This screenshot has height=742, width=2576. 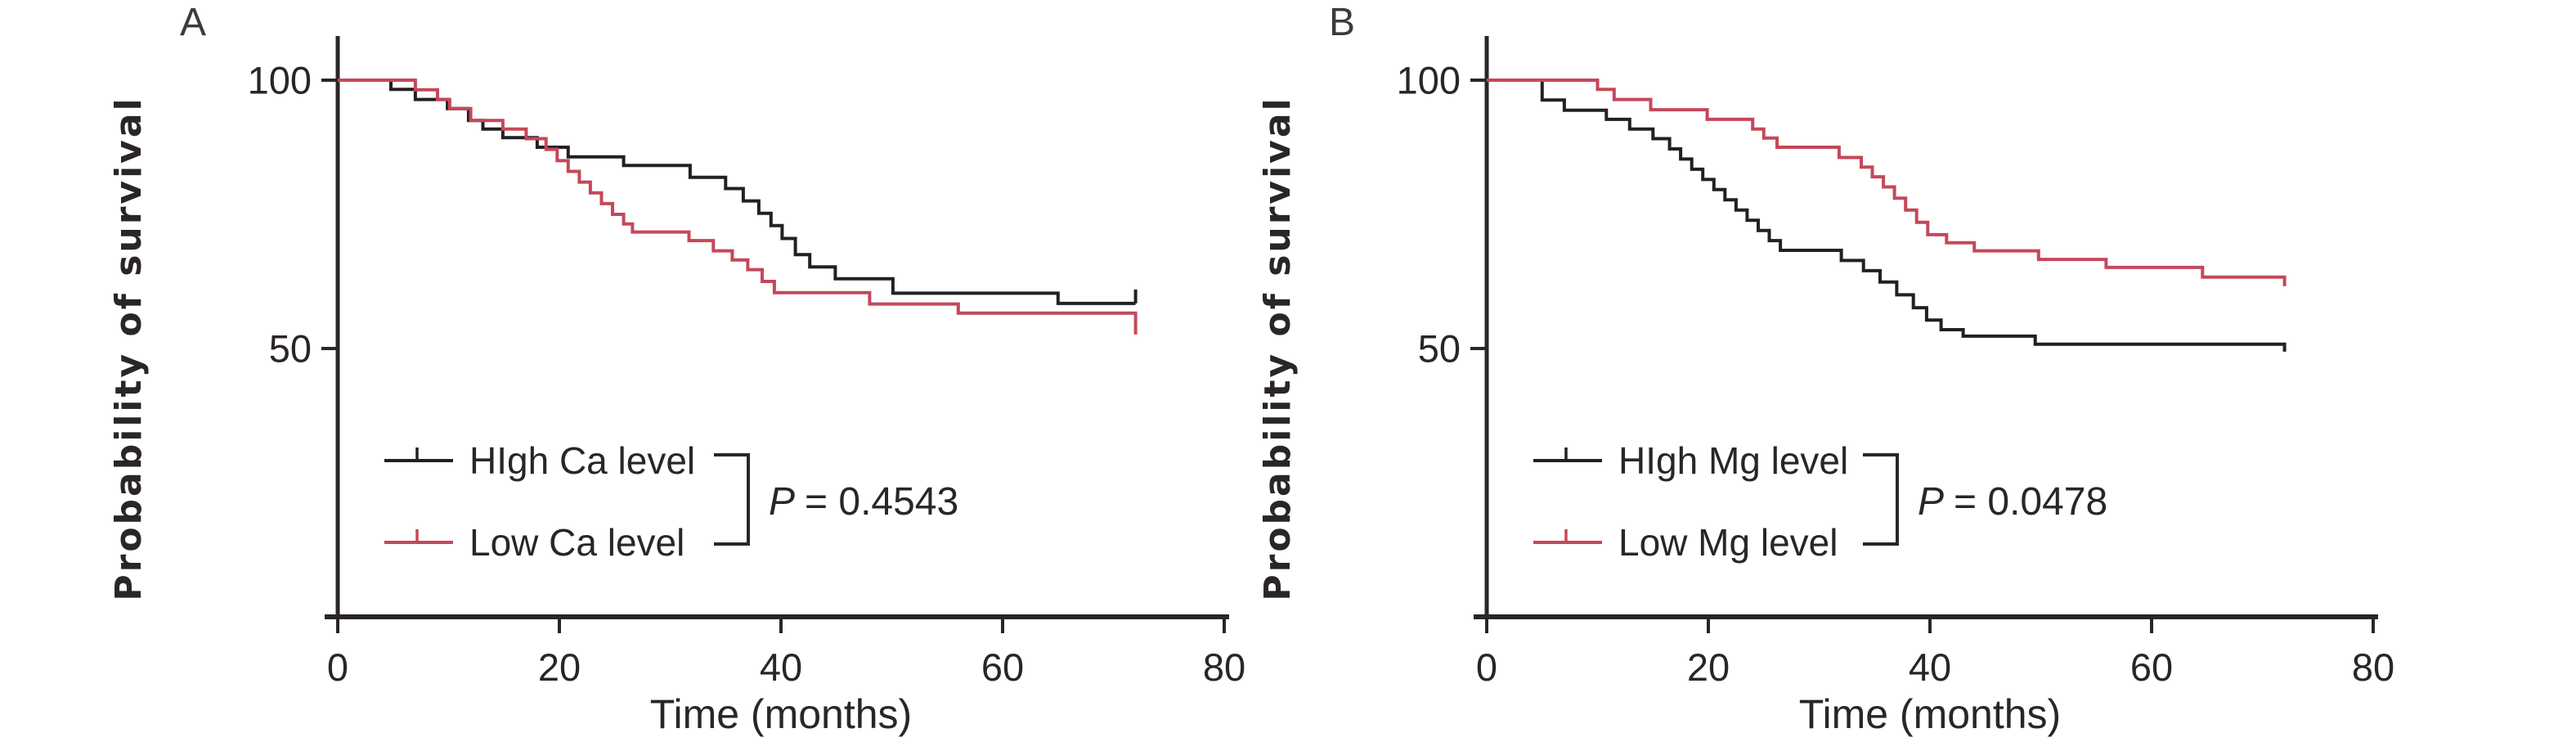 What do you see at coordinates (2013, 502) in the screenshot?
I see `p-value-text: P = 0.0478` at bounding box center [2013, 502].